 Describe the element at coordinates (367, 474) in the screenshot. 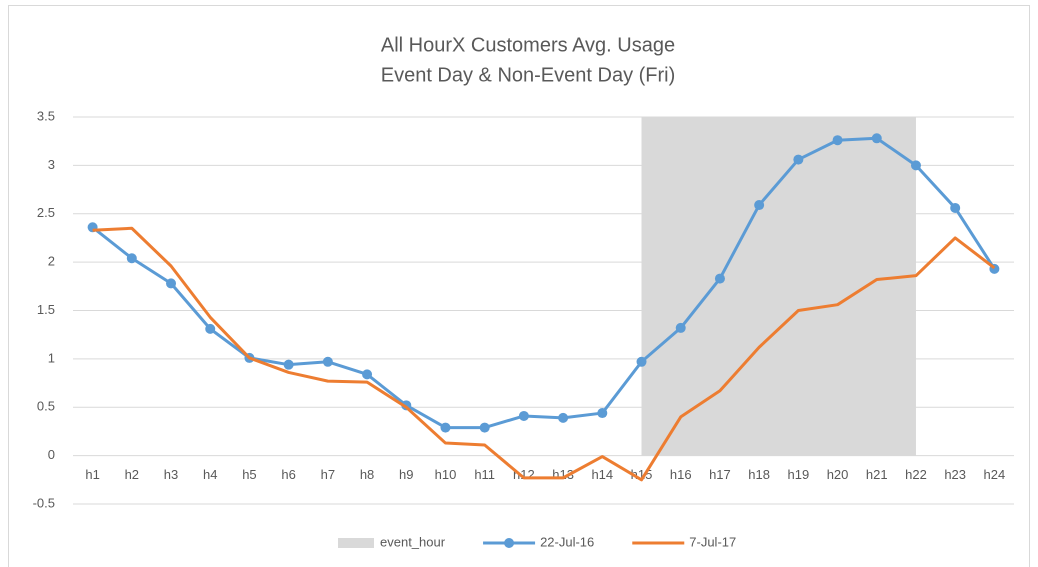

I see `x-tick-label: h8` at that location.